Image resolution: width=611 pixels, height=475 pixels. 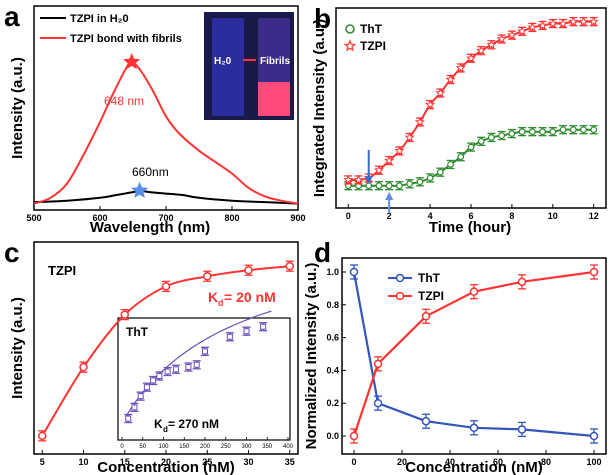 I want to click on panel-d-x-tick-label: 40, so click(x=450, y=462).